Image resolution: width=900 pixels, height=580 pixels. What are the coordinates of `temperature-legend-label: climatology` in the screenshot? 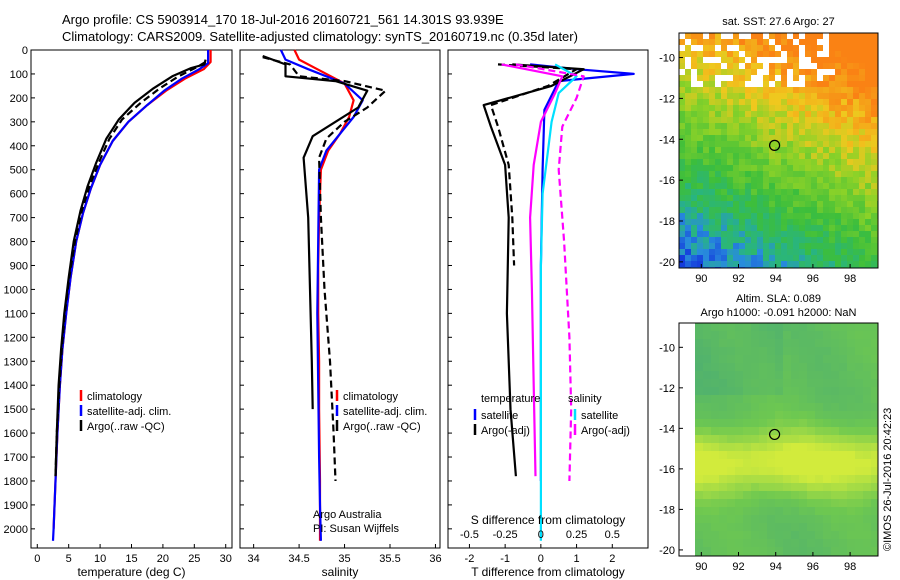 It's located at (115, 397).